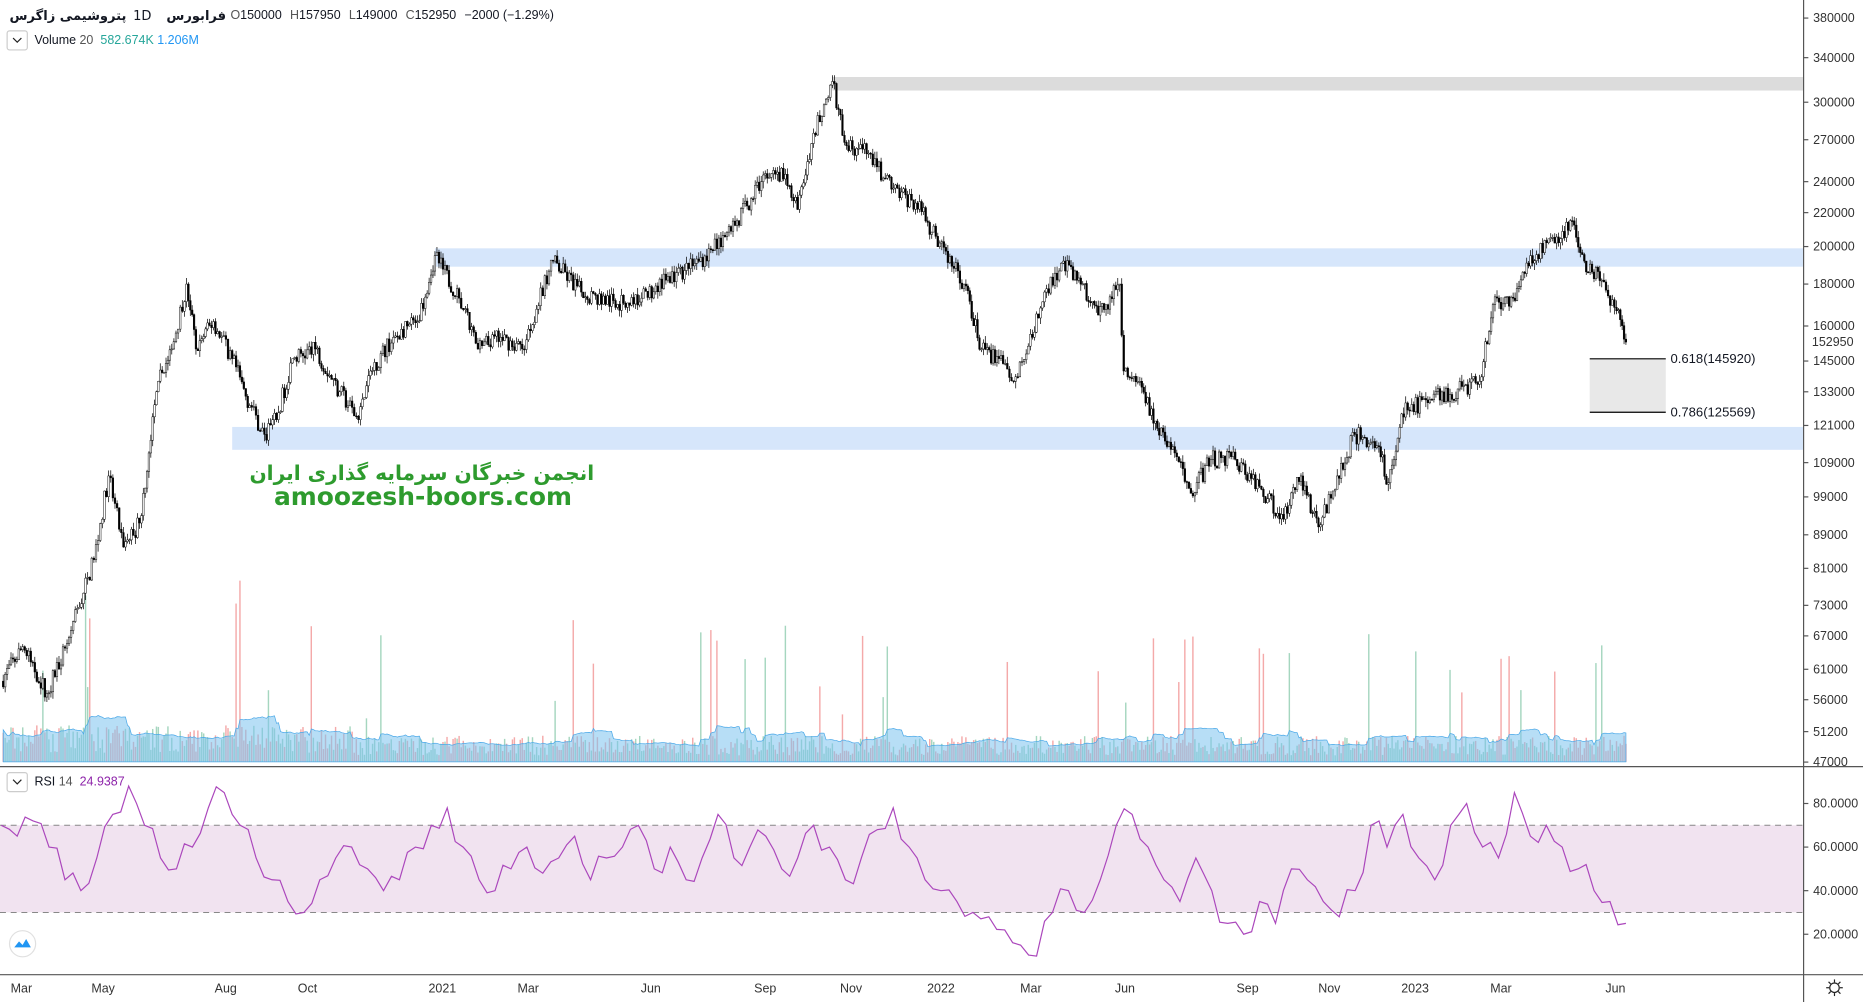  I want to click on high-value: 157950, so click(320, 15).